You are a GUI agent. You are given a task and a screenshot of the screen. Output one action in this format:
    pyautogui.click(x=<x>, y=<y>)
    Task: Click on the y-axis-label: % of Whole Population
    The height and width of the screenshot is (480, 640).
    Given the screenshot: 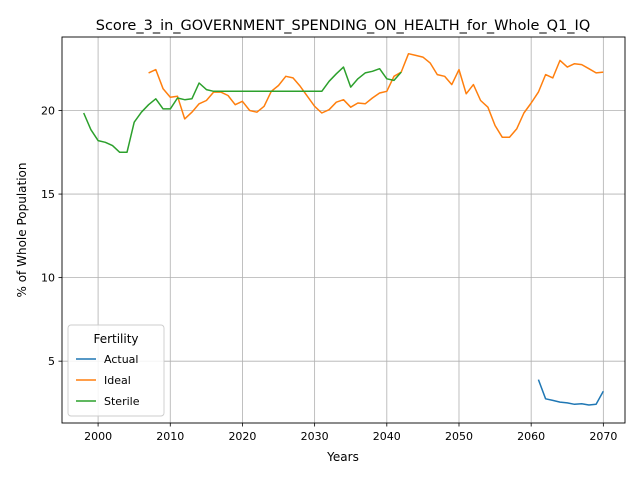 What is the action you would take?
    pyautogui.click(x=22, y=230)
    